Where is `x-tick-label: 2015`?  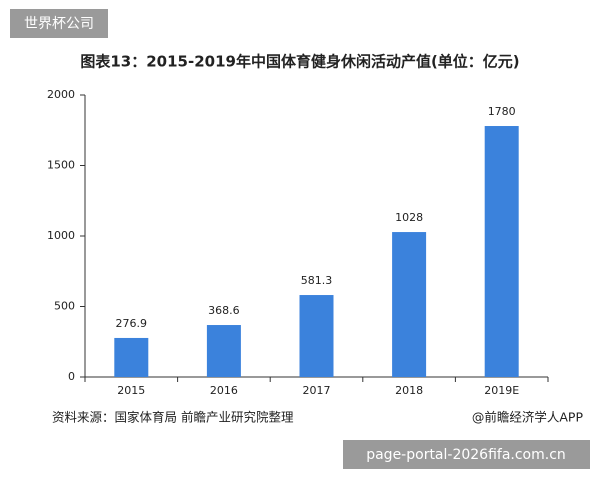 x-tick-label: 2015 is located at coordinates (131, 390).